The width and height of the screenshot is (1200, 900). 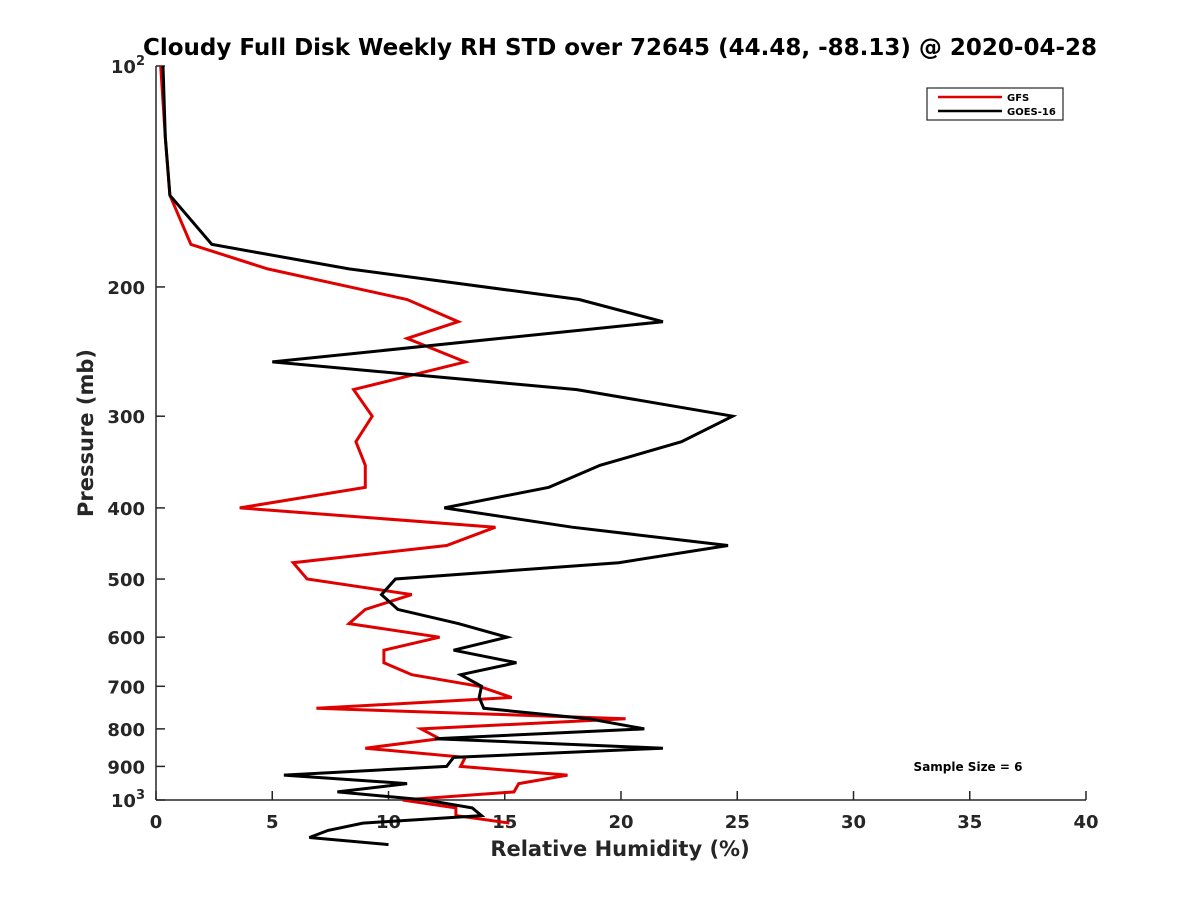 I want to click on y-axis-label: Pressure (mb), so click(x=86, y=433).